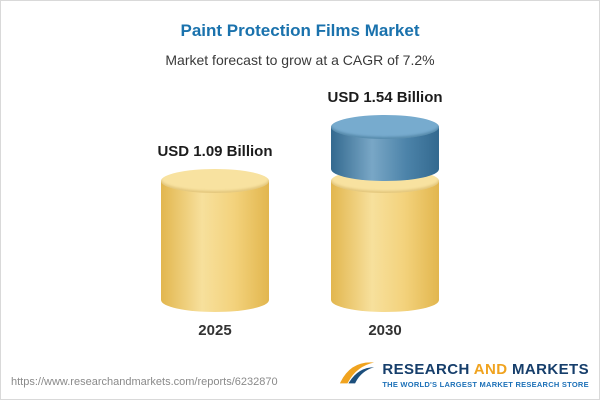 The image size is (600, 400). What do you see at coordinates (385, 240) in the screenshot?
I see `segment-2030-base` at bounding box center [385, 240].